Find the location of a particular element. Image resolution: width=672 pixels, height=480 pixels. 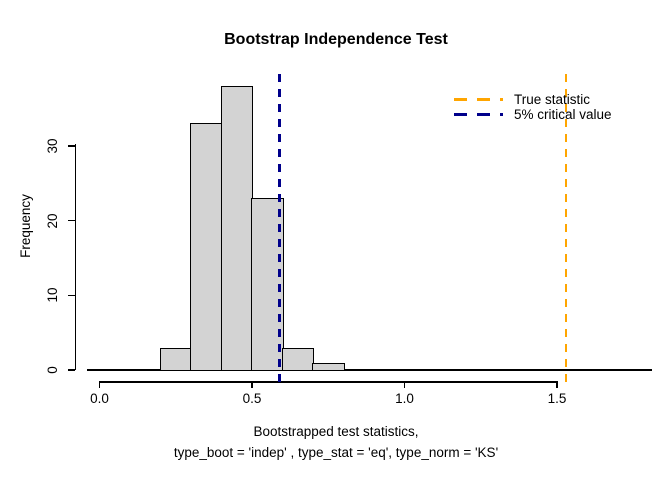

x-tick-label: 0.0 is located at coordinates (99, 398).